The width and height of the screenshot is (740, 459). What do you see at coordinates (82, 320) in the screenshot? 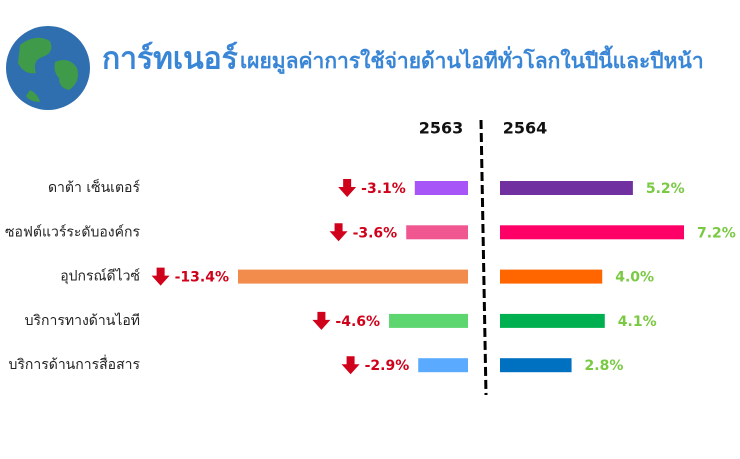
I see `category-label: บริการทางด้านไอที` at bounding box center [82, 320].